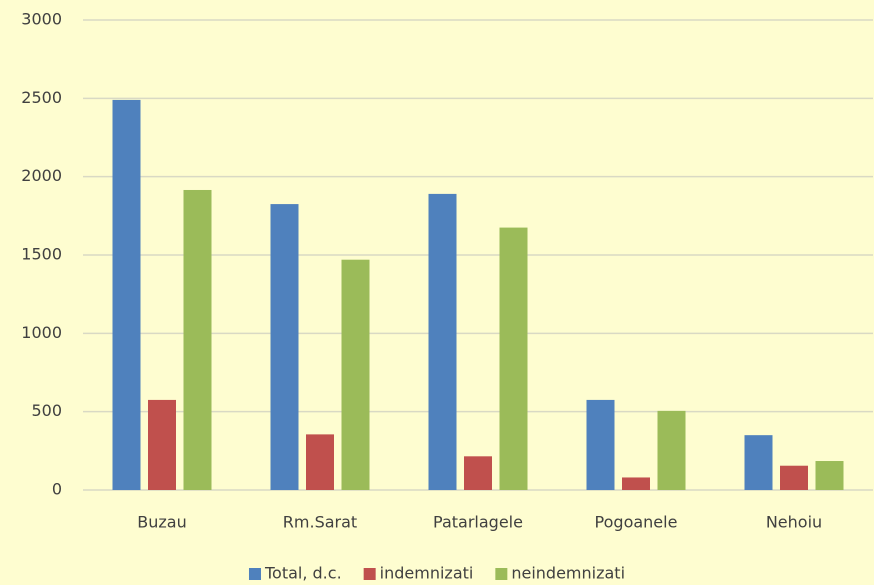 This screenshot has width=874, height=585. Describe the element at coordinates (161, 522) in the screenshot. I see `x-tick-label: Buzau` at that location.